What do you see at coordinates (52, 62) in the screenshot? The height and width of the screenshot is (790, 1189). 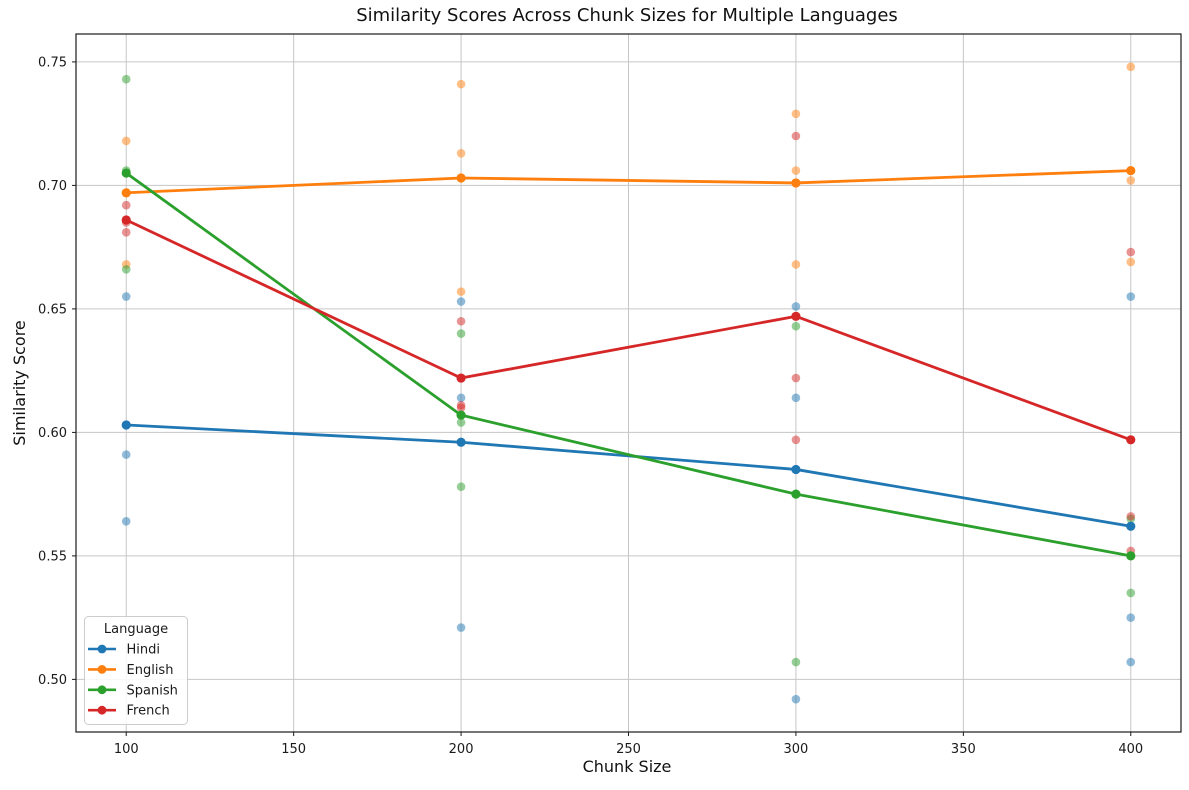 I see `y-tick-label-0.75: 0.75` at bounding box center [52, 62].